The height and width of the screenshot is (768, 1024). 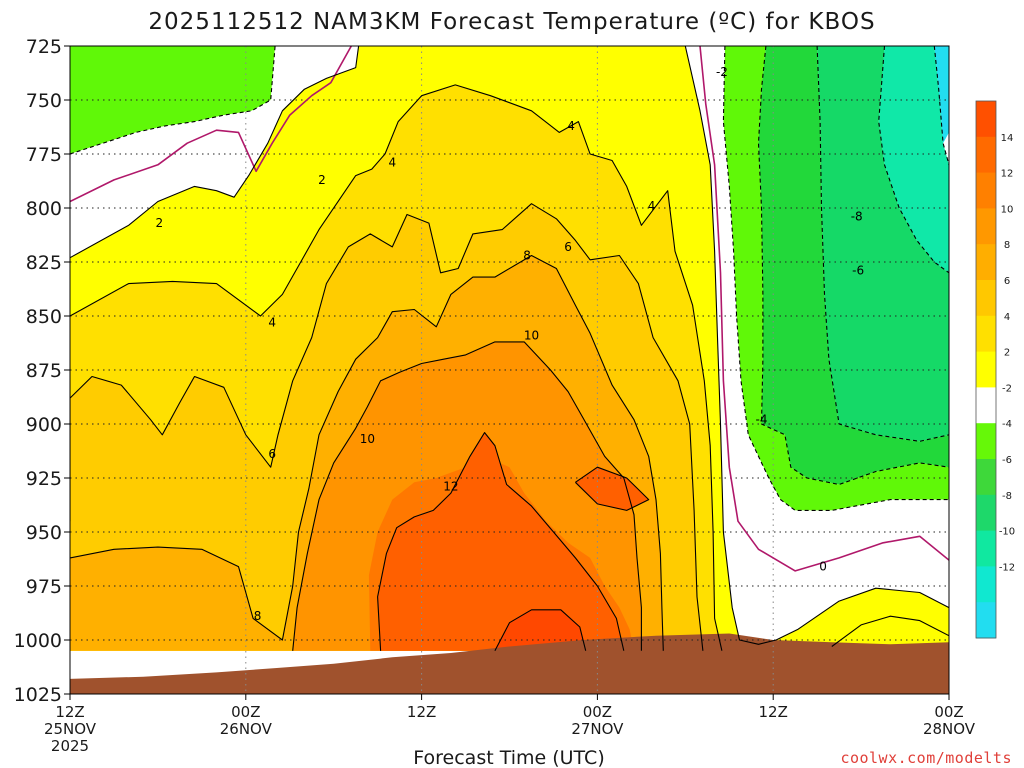 What do you see at coordinates (44, 317) in the screenshot?
I see `y-tick-label-850: 850` at bounding box center [44, 317].